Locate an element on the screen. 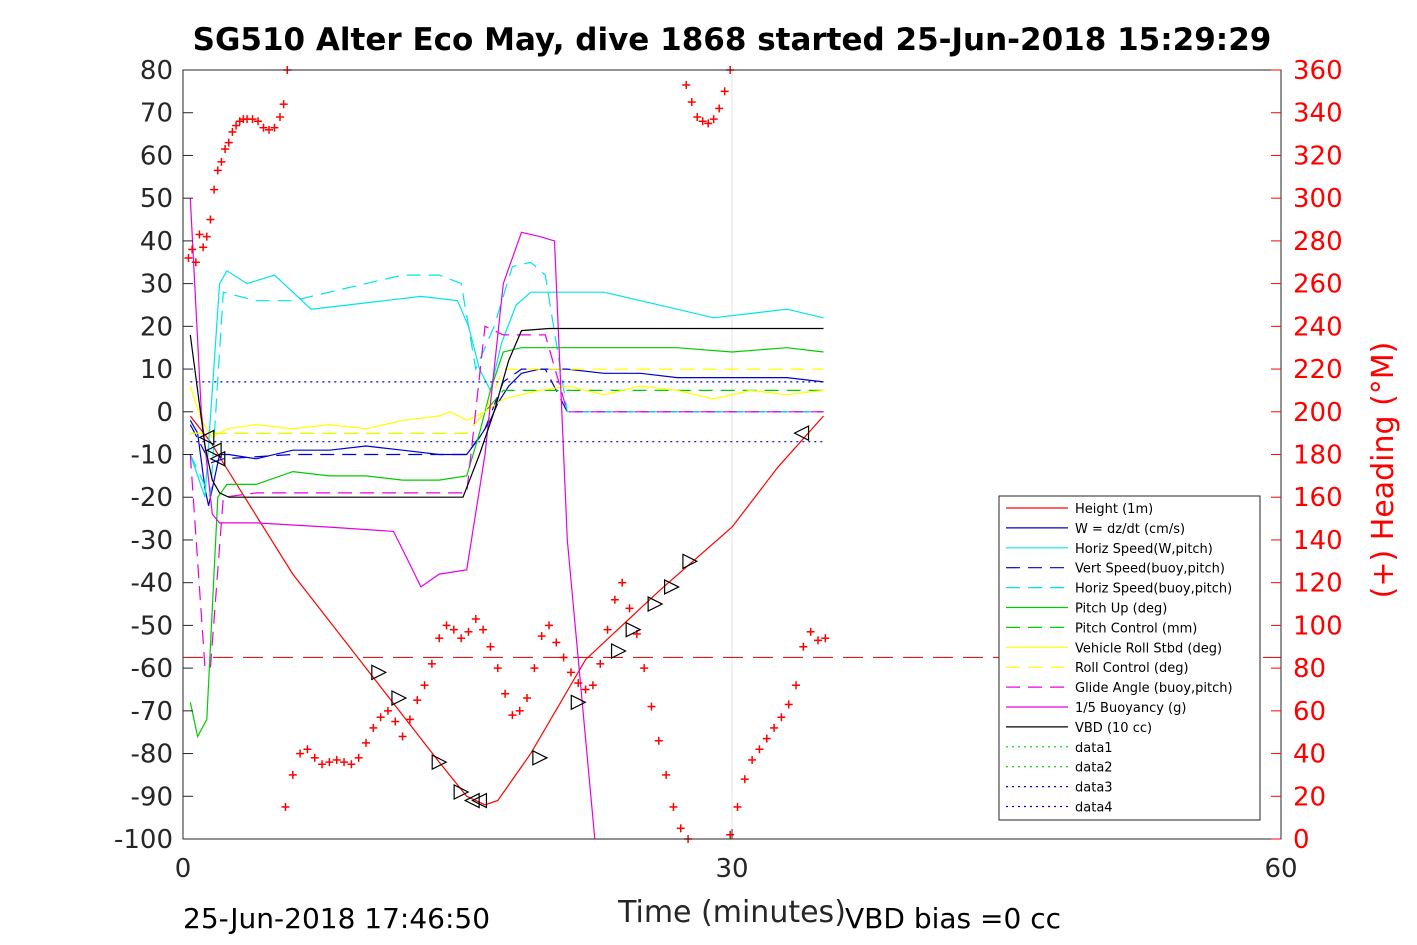  legend-label: data4 is located at coordinates (1094, 808).